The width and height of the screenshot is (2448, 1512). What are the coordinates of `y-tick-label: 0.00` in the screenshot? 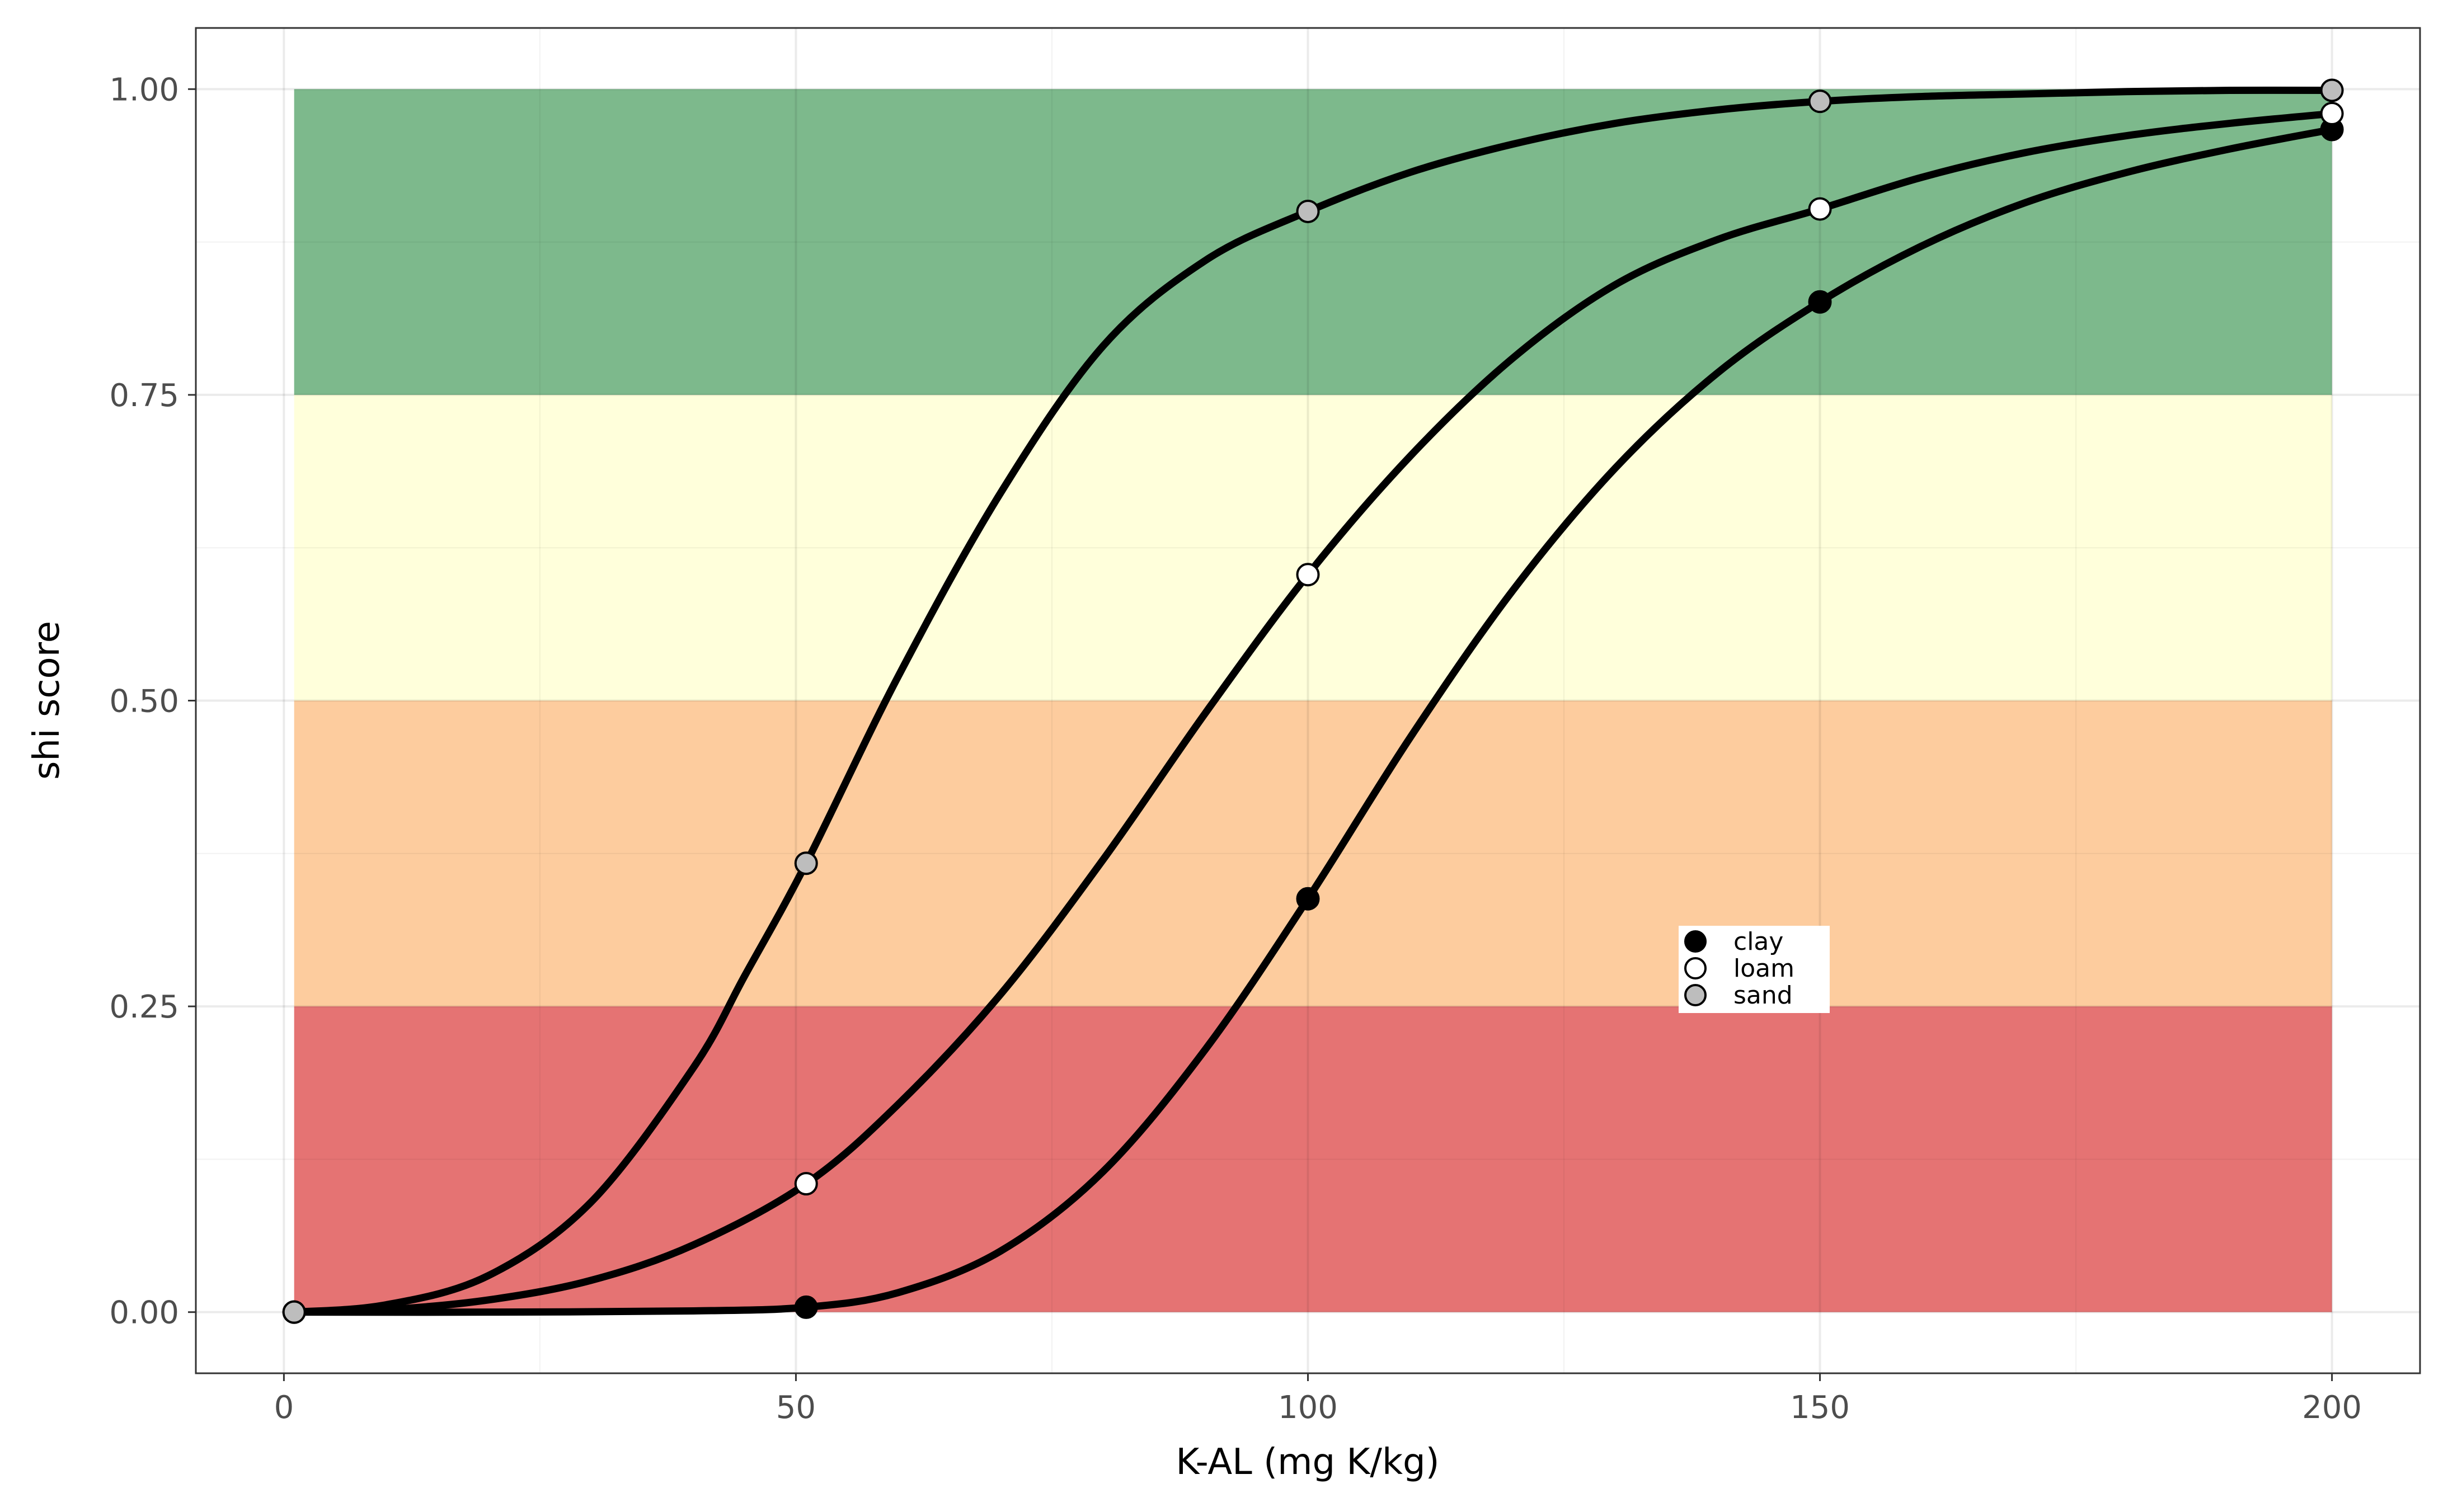 It's located at (144, 1313).